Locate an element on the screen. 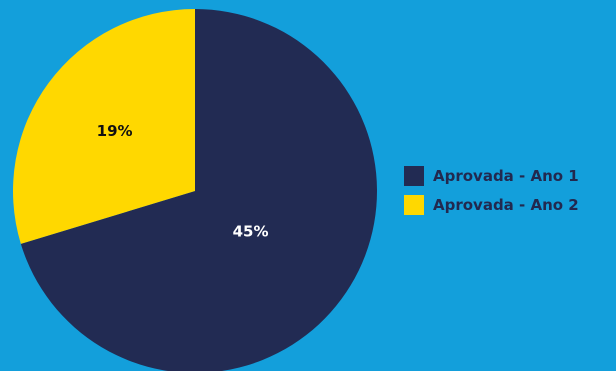  legend-item-aprovada-ano-1: Aprovada - Ano 1 is located at coordinates (491, 176).